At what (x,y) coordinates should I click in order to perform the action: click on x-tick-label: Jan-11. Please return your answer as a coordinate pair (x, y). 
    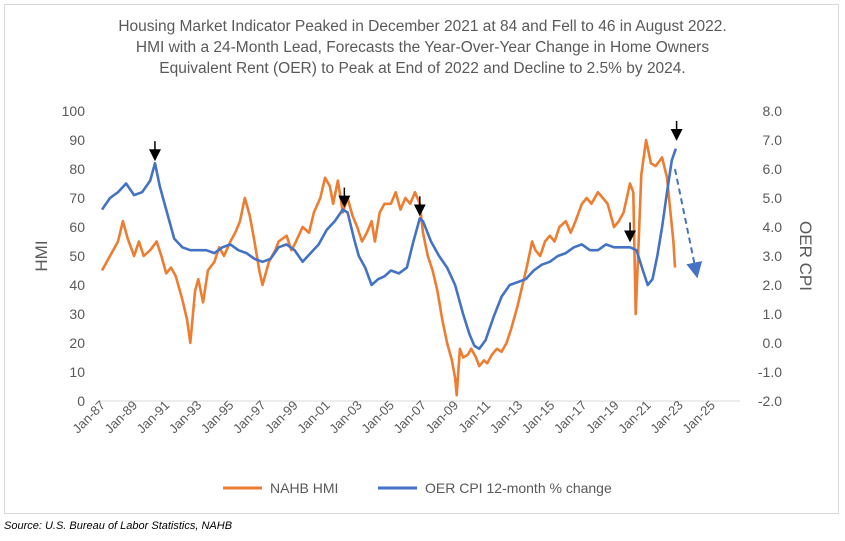
    Looking at the image, I should click on (474, 417).